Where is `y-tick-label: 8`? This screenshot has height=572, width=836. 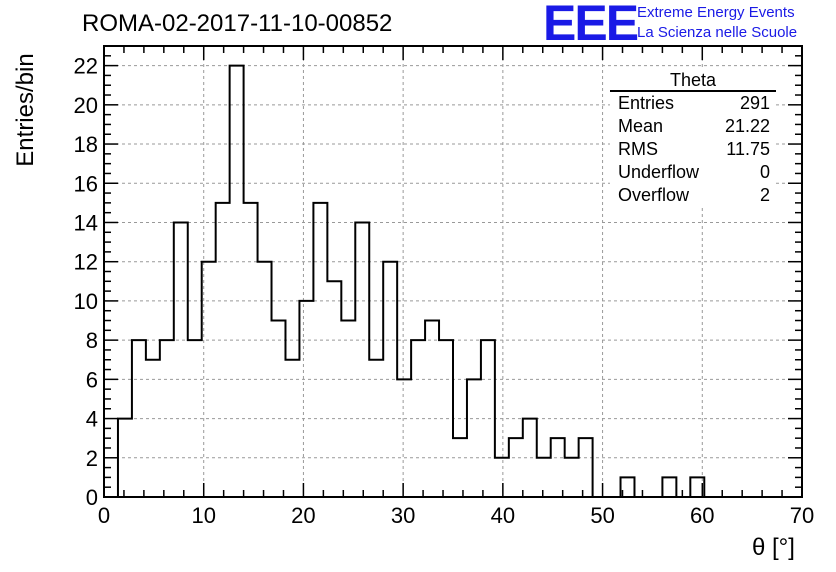 y-tick-label: 8 is located at coordinates (92, 340).